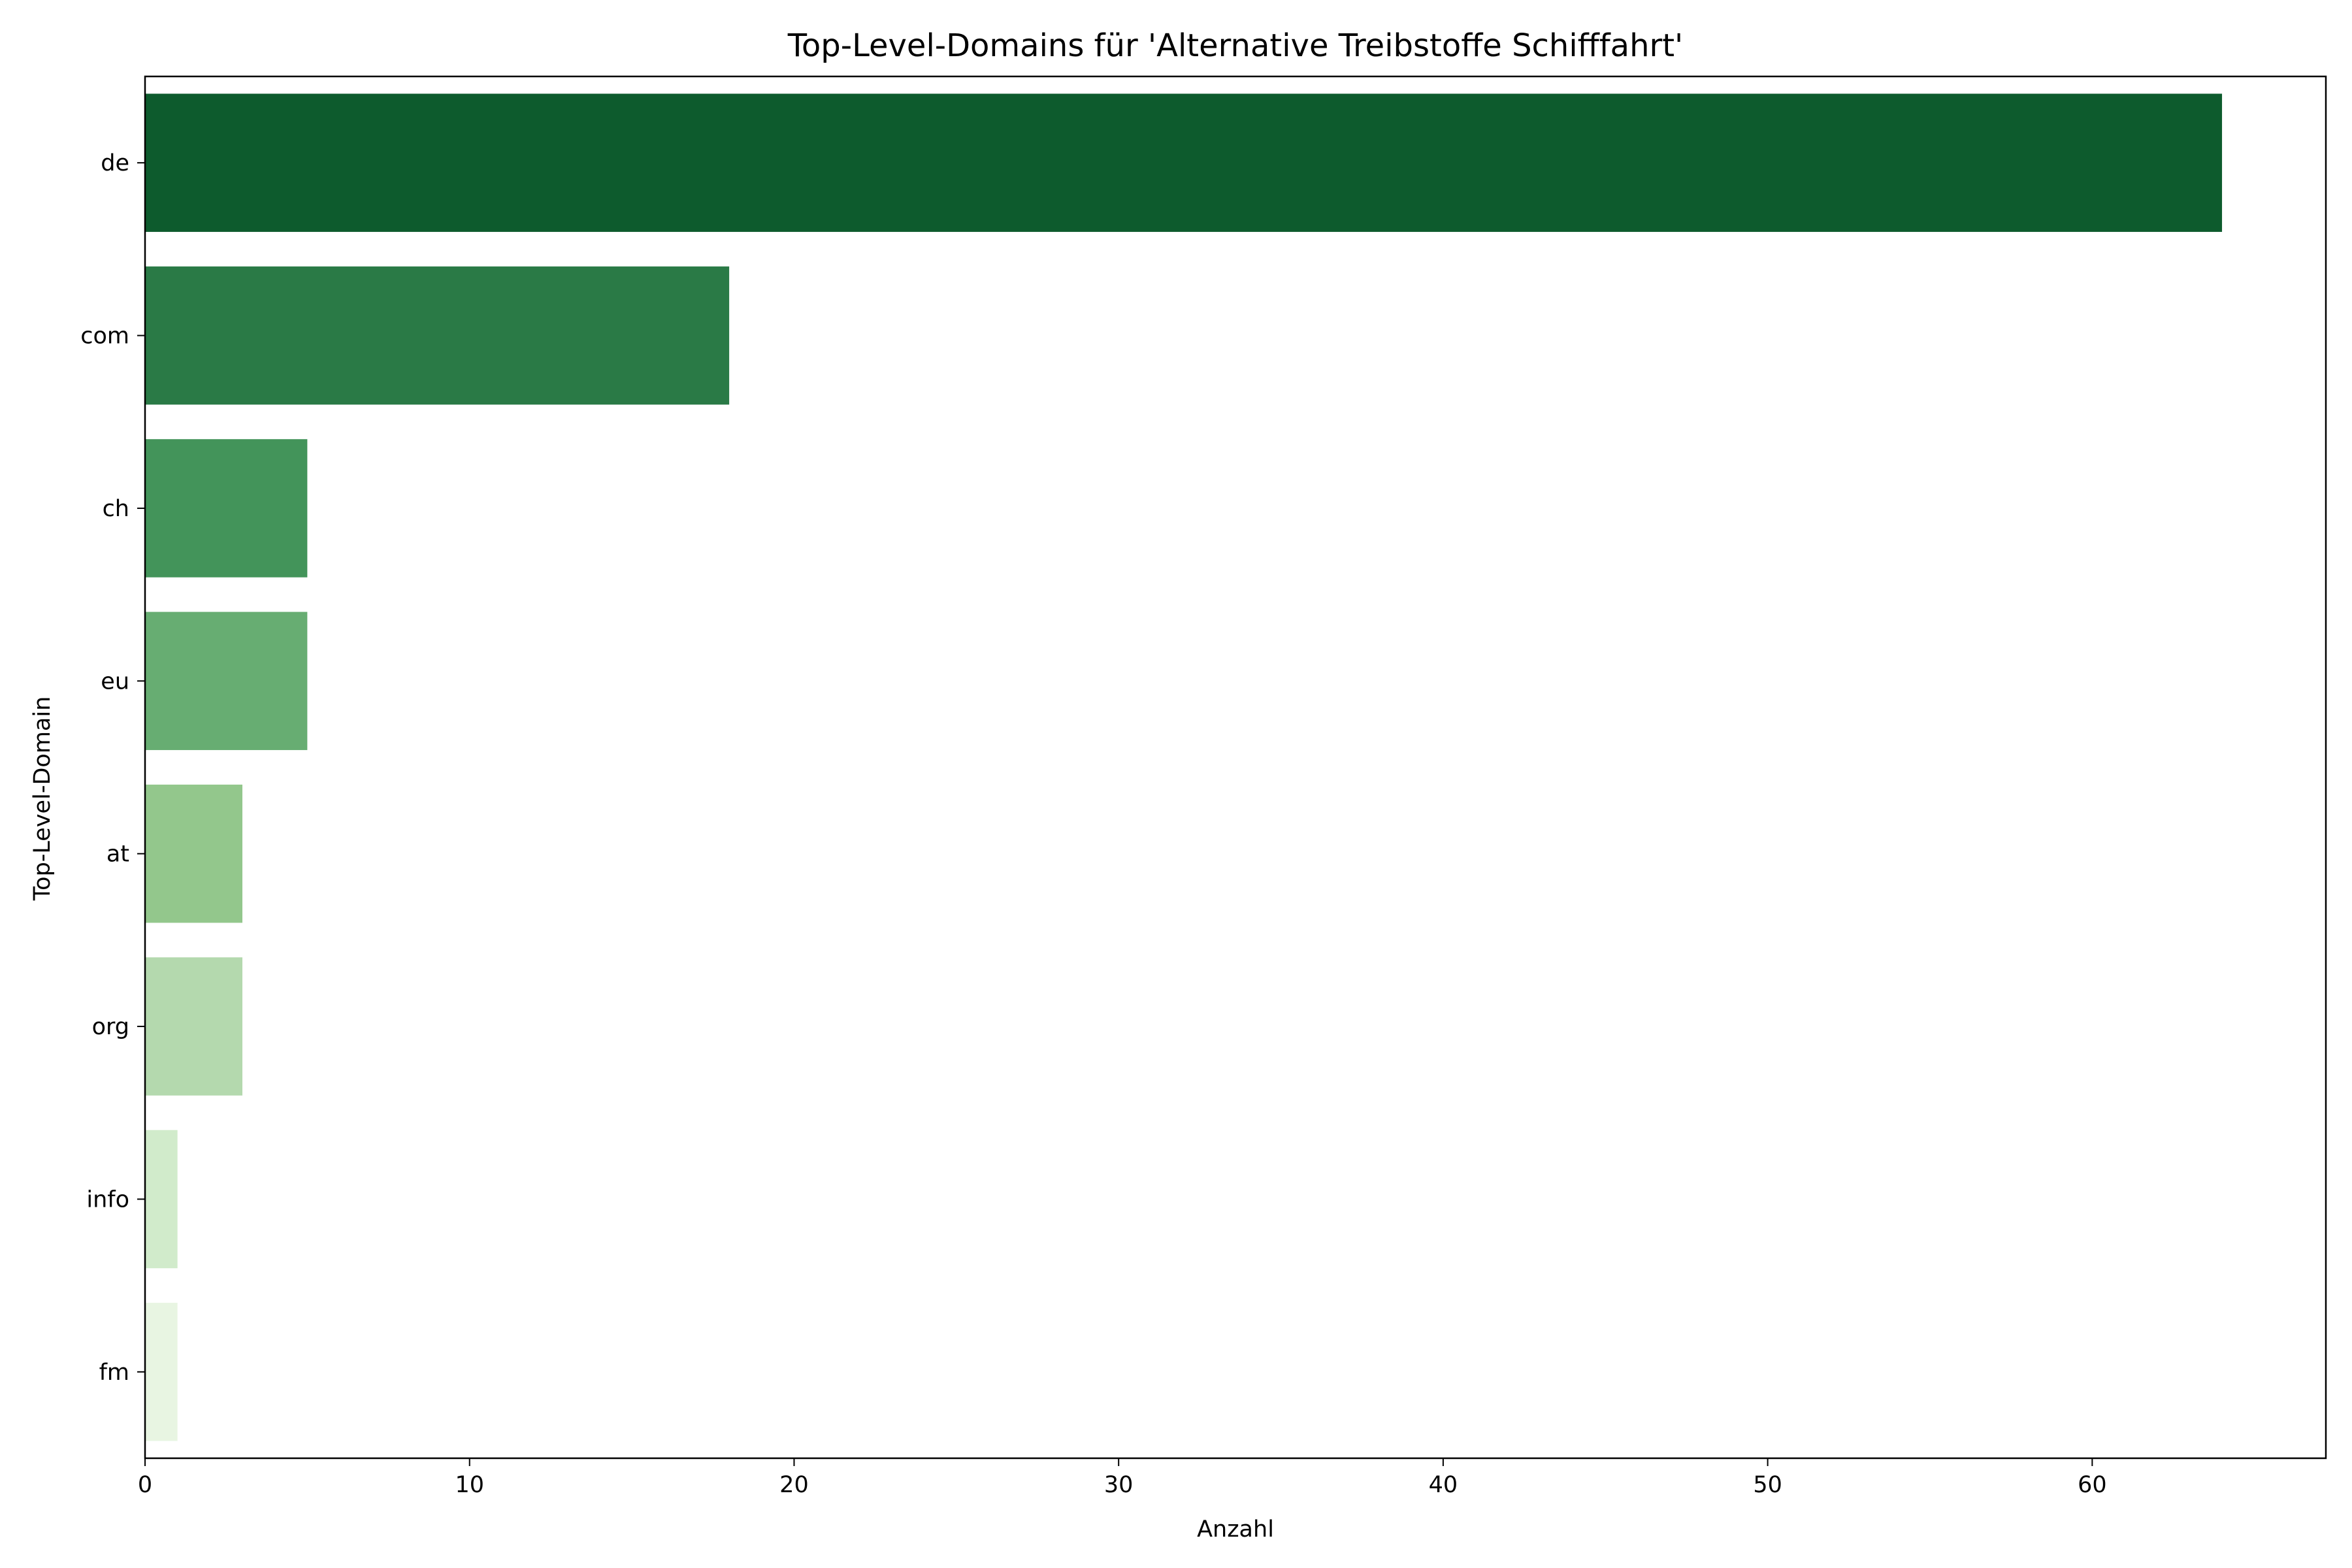 The width and height of the screenshot is (2352, 1568). What do you see at coordinates (794, 1485) in the screenshot?
I see `x-tick-label-20: 20` at bounding box center [794, 1485].